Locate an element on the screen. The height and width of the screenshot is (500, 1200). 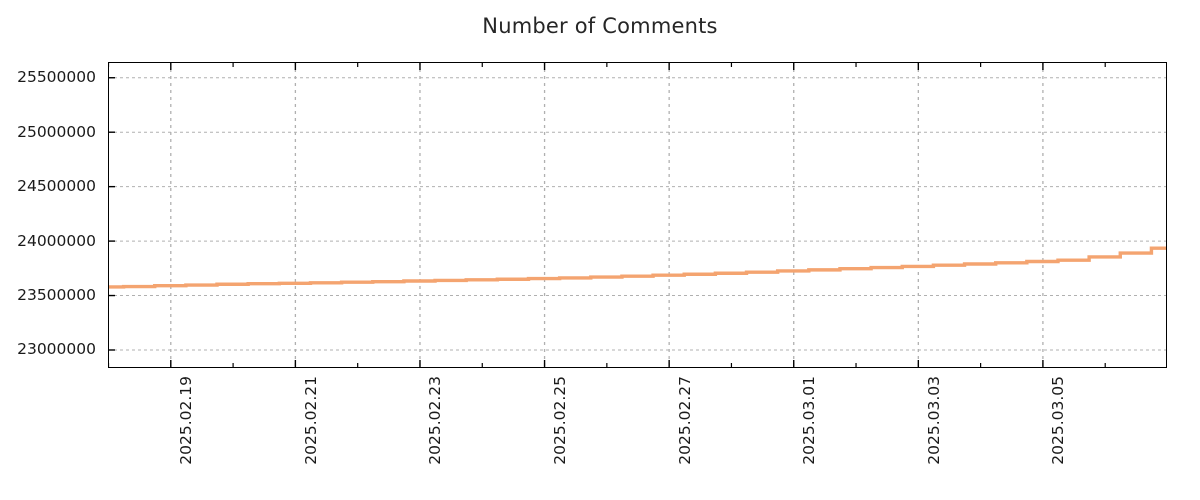
x-axis-tick-label: 2025.02.21 is located at coordinates (310, 420).